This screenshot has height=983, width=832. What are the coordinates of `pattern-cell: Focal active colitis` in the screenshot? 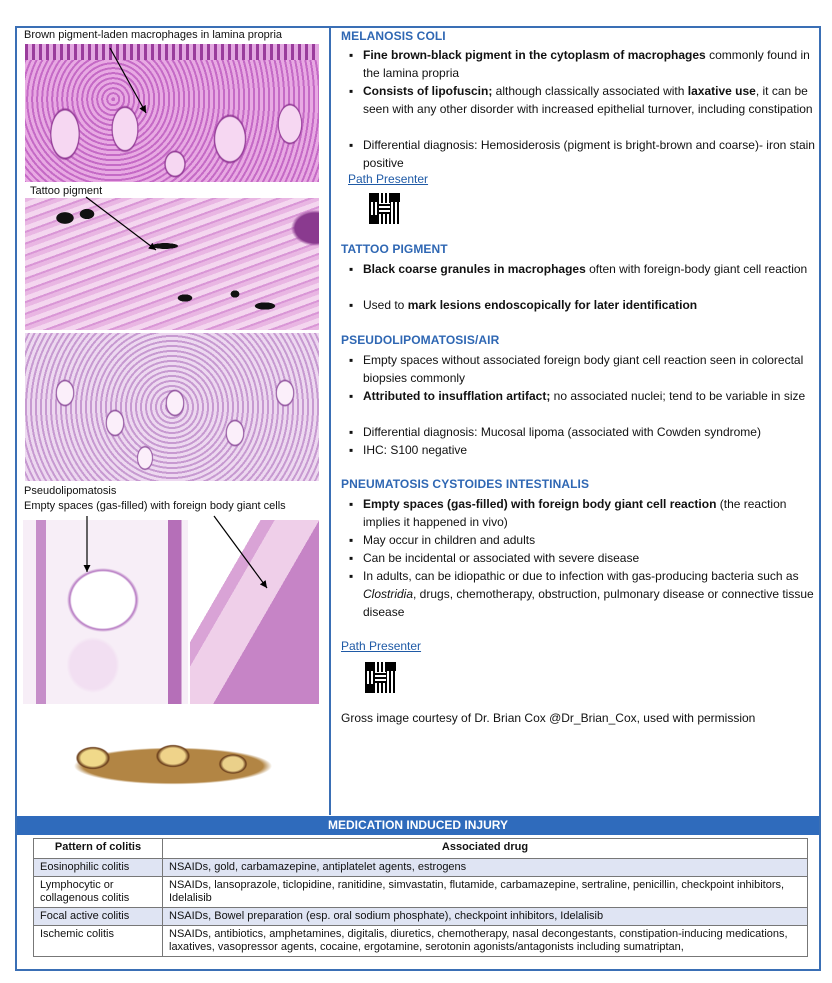 It's located at (98, 916).